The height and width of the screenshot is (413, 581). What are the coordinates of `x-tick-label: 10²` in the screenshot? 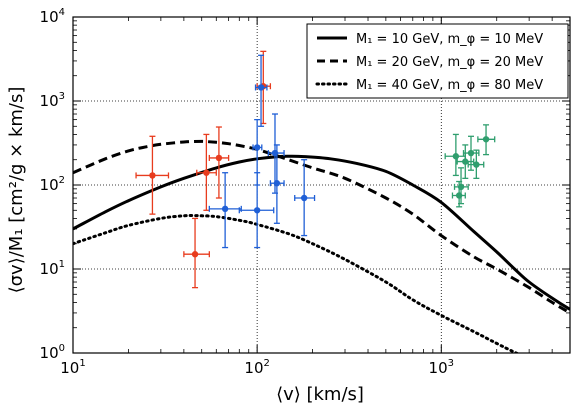 It's located at (256, 367).